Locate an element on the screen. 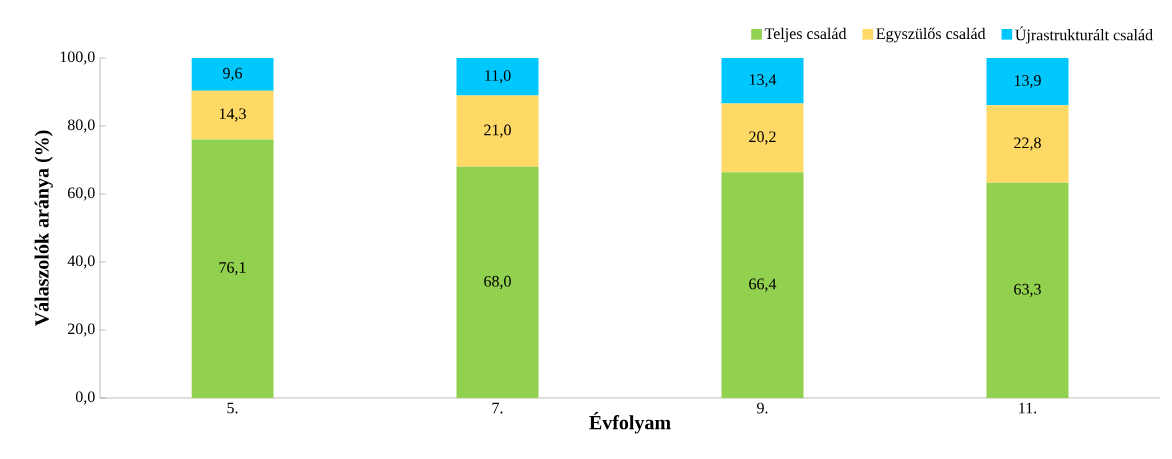  y-tick-label: 20,0 is located at coordinates (81, 330).